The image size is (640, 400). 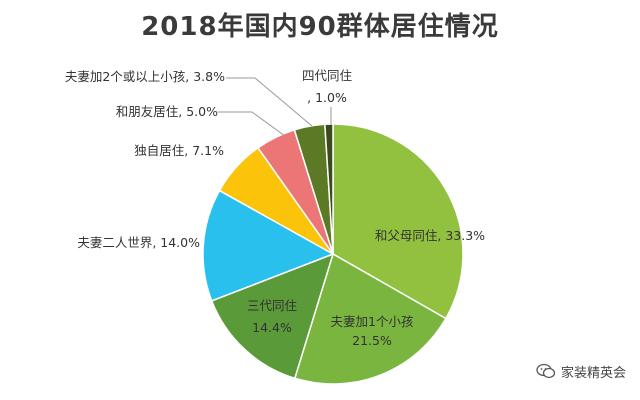 I want to click on watermark: 家装精英会, so click(x=581, y=371).